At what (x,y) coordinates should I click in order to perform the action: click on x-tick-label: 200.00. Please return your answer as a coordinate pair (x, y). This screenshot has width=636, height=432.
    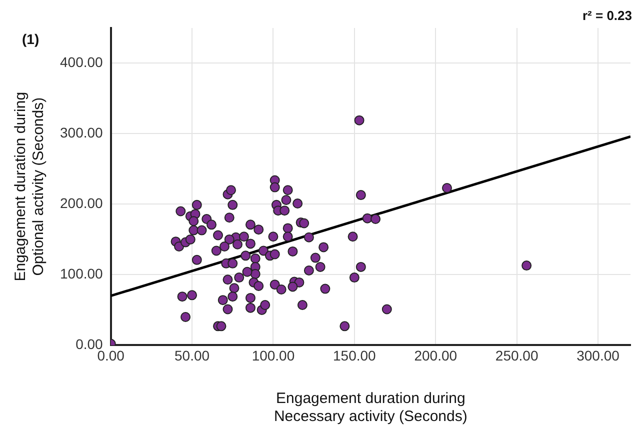
    Looking at the image, I should click on (436, 355).